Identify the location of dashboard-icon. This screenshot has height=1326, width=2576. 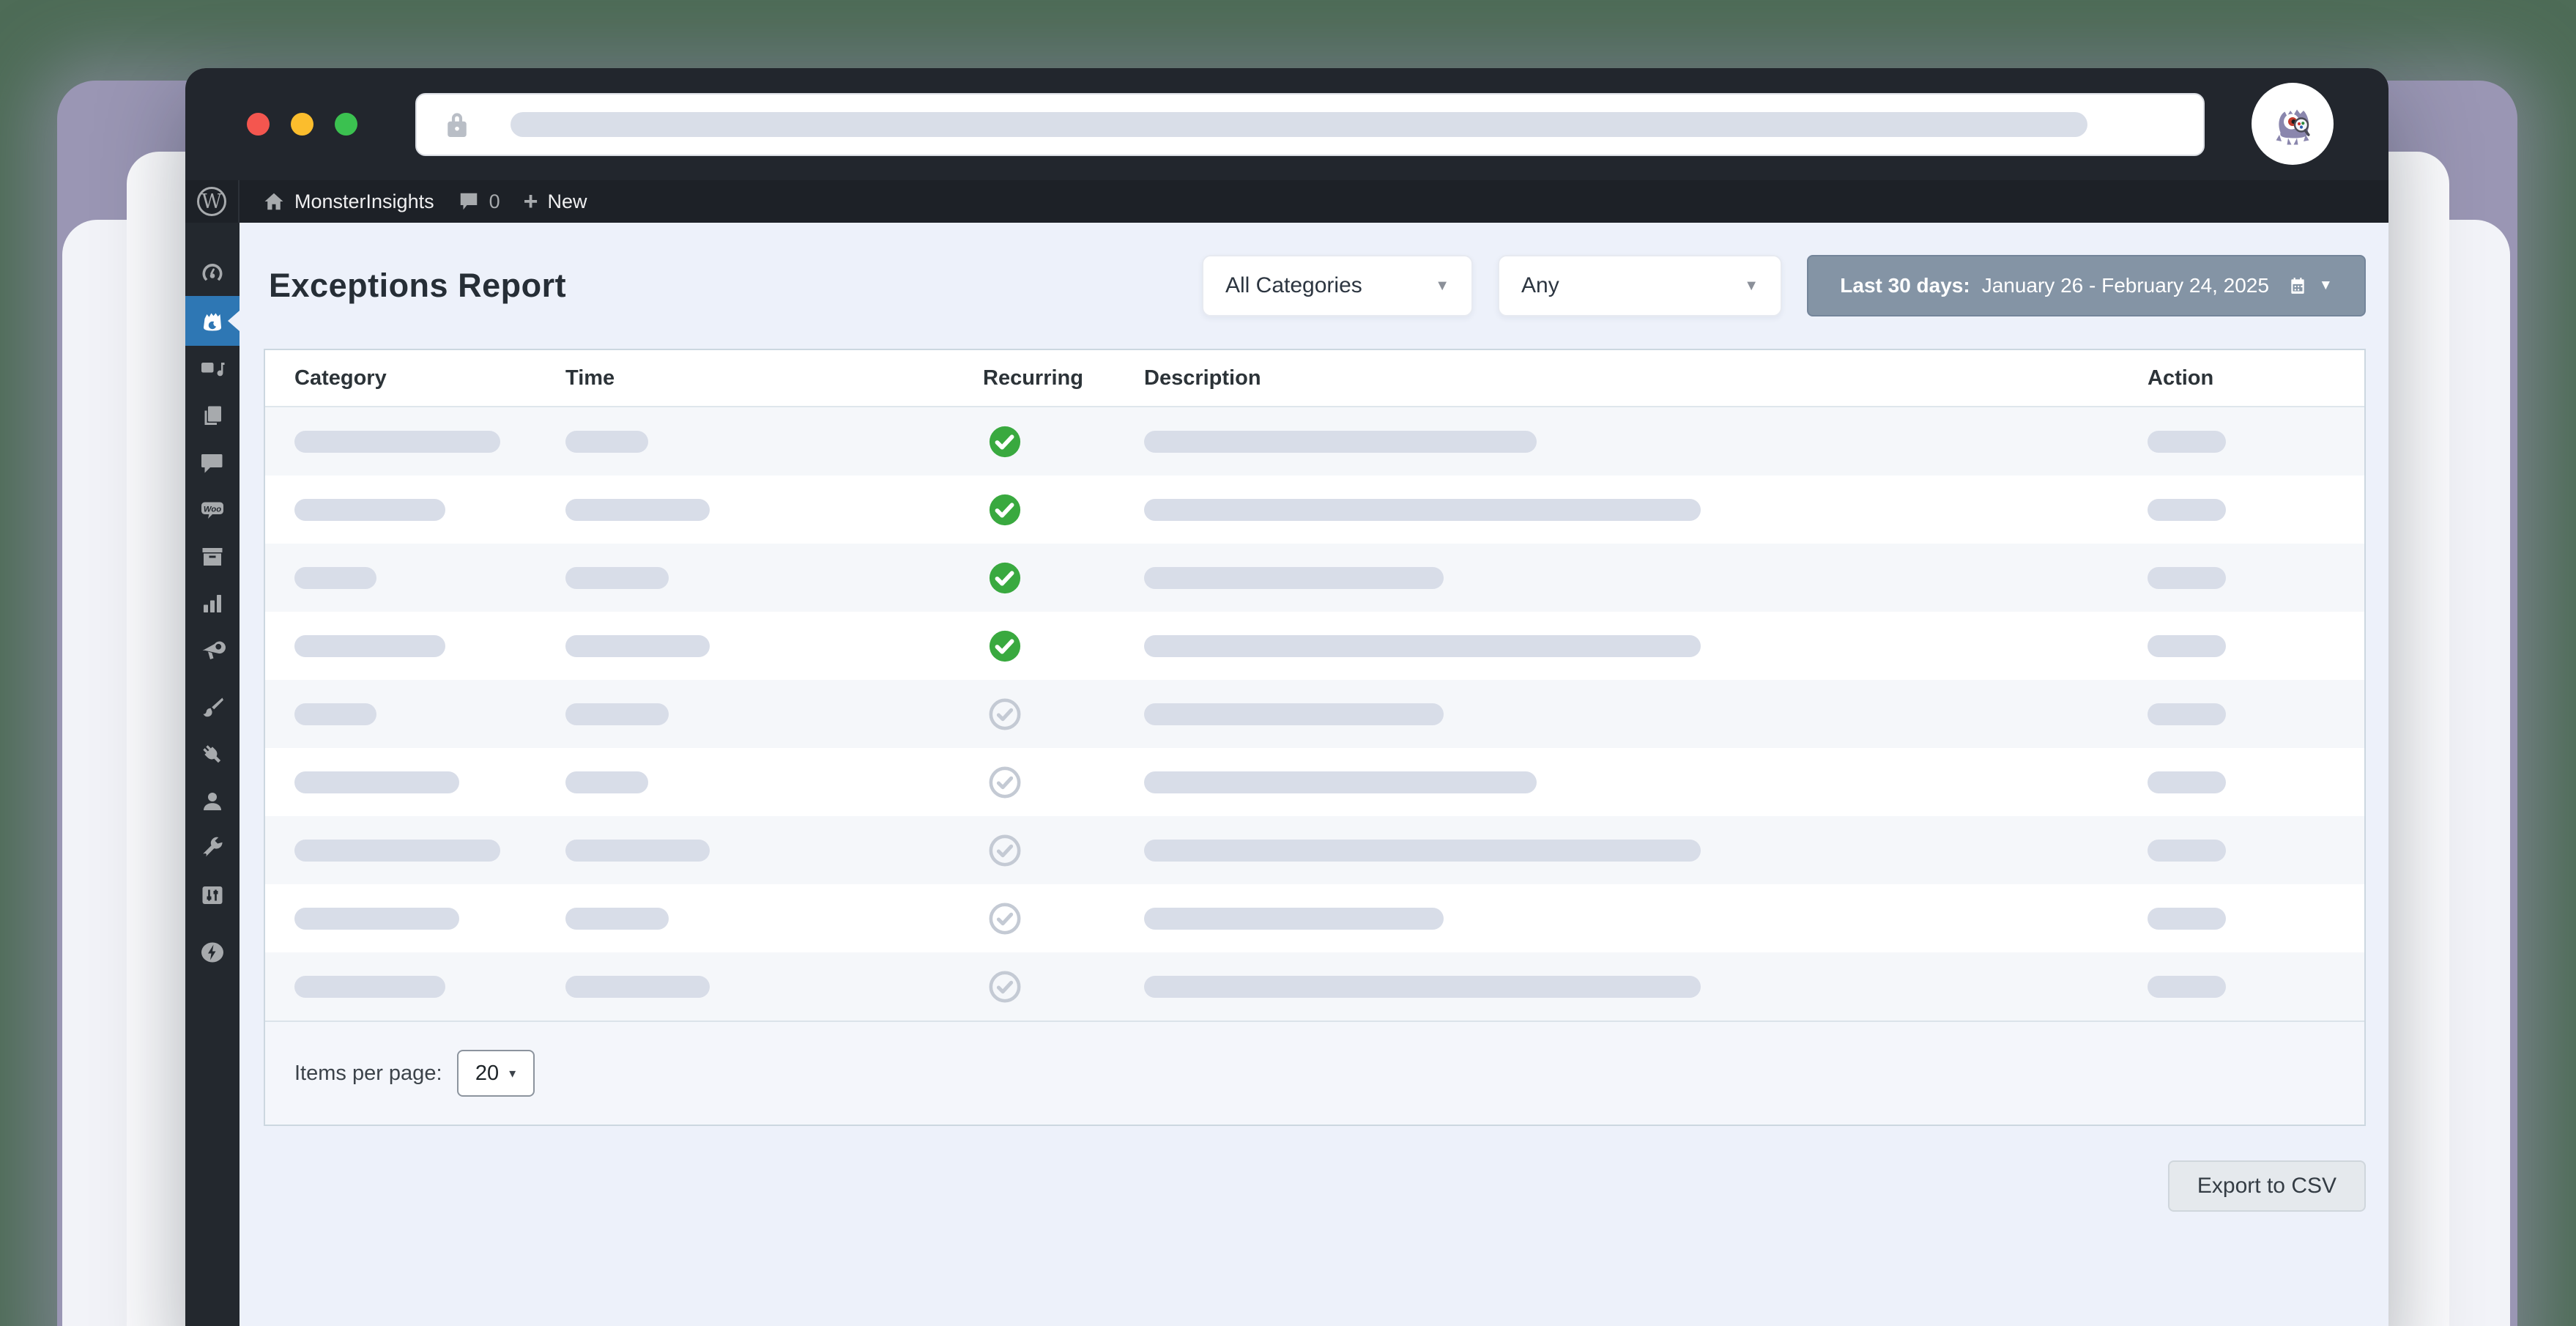
(212, 272).